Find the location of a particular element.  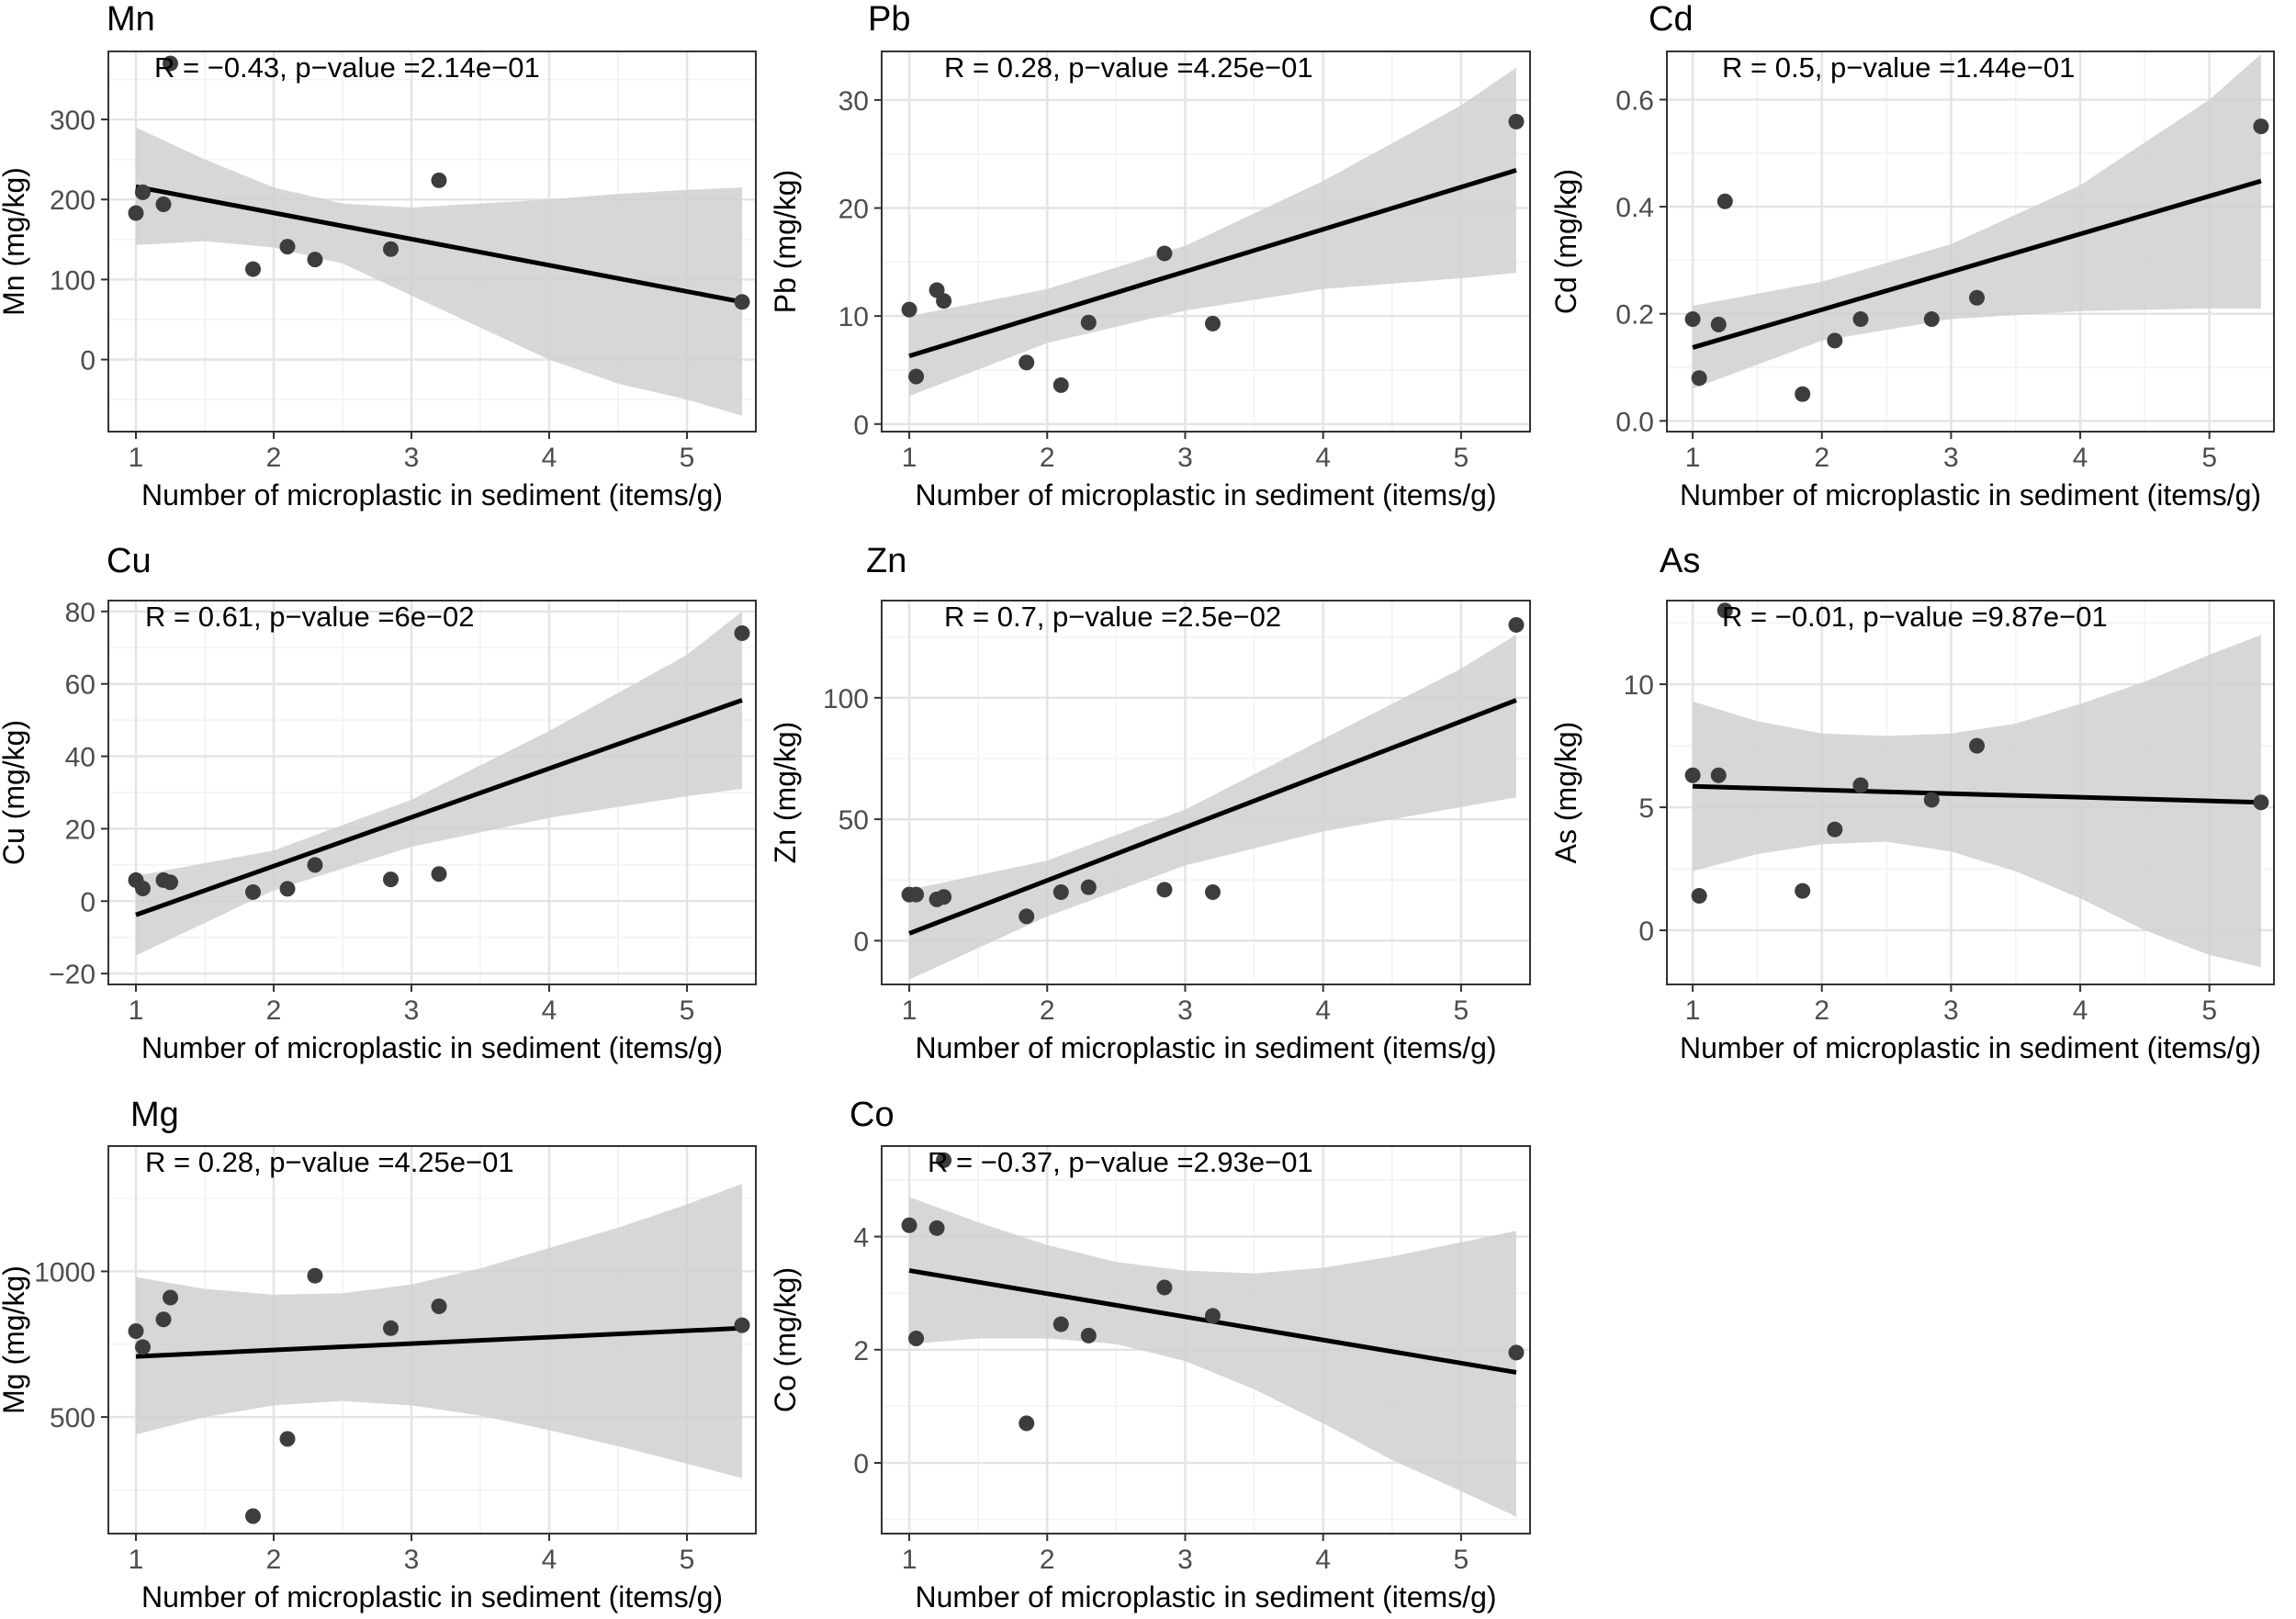

y-axis-label: As (mg/kg) is located at coordinates (1565, 793).